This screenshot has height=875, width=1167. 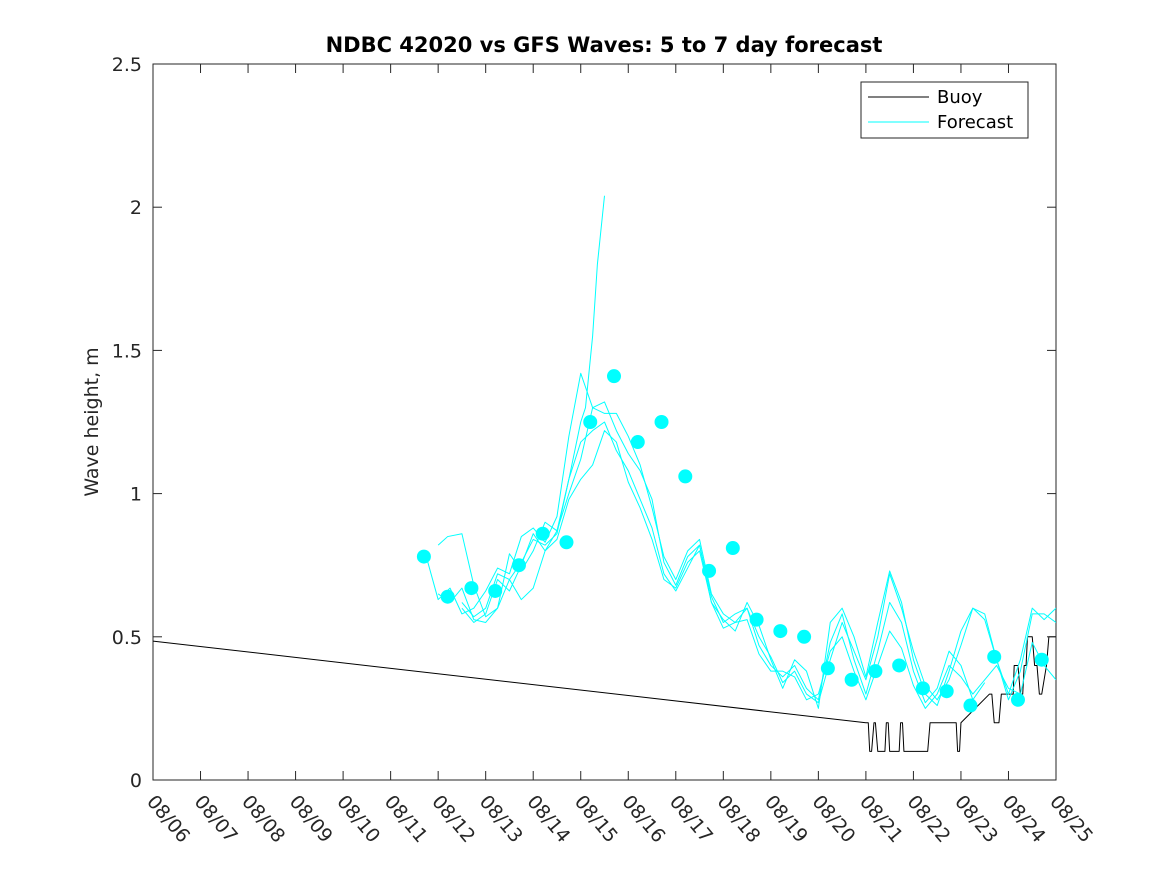 What do you see at coordinates (92, 421) in the screenshot?
I see `y-axis-label: Wave height, m` at bounding box center [92, 421].